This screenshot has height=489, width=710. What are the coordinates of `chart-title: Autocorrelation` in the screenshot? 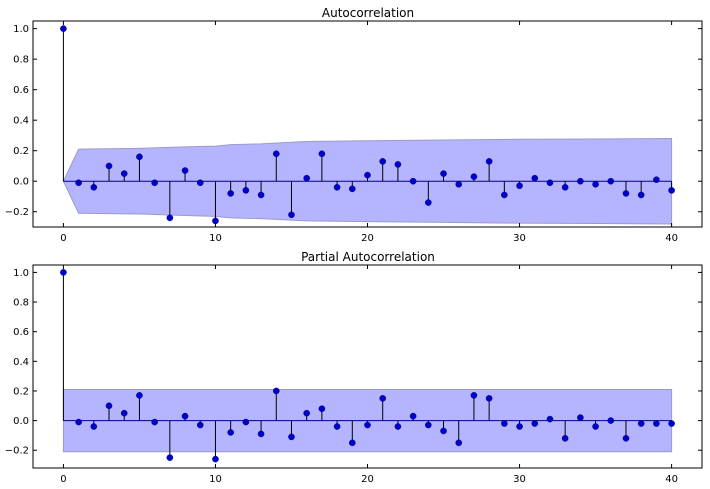 It's located at (368, 13).